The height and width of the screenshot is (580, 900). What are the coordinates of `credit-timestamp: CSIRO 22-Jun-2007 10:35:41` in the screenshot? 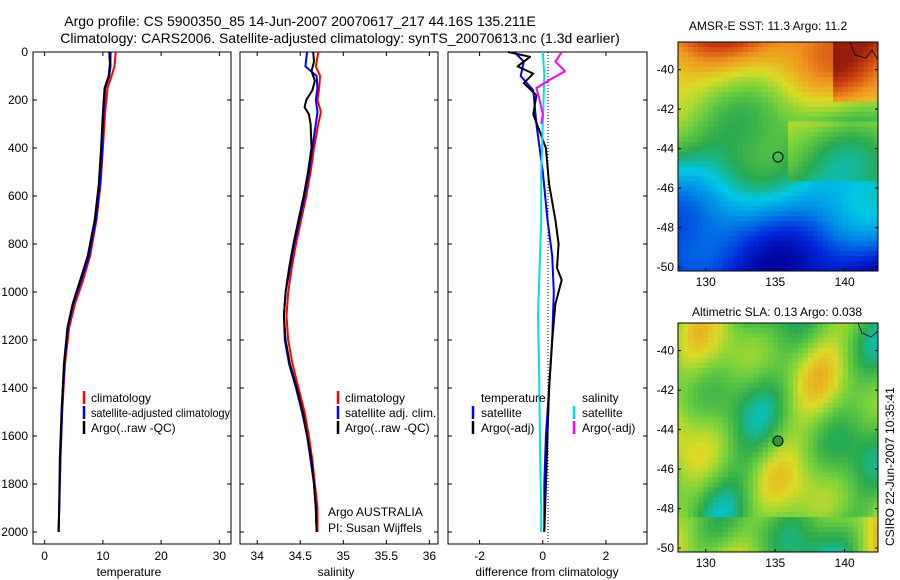 It's located at (890, 466).